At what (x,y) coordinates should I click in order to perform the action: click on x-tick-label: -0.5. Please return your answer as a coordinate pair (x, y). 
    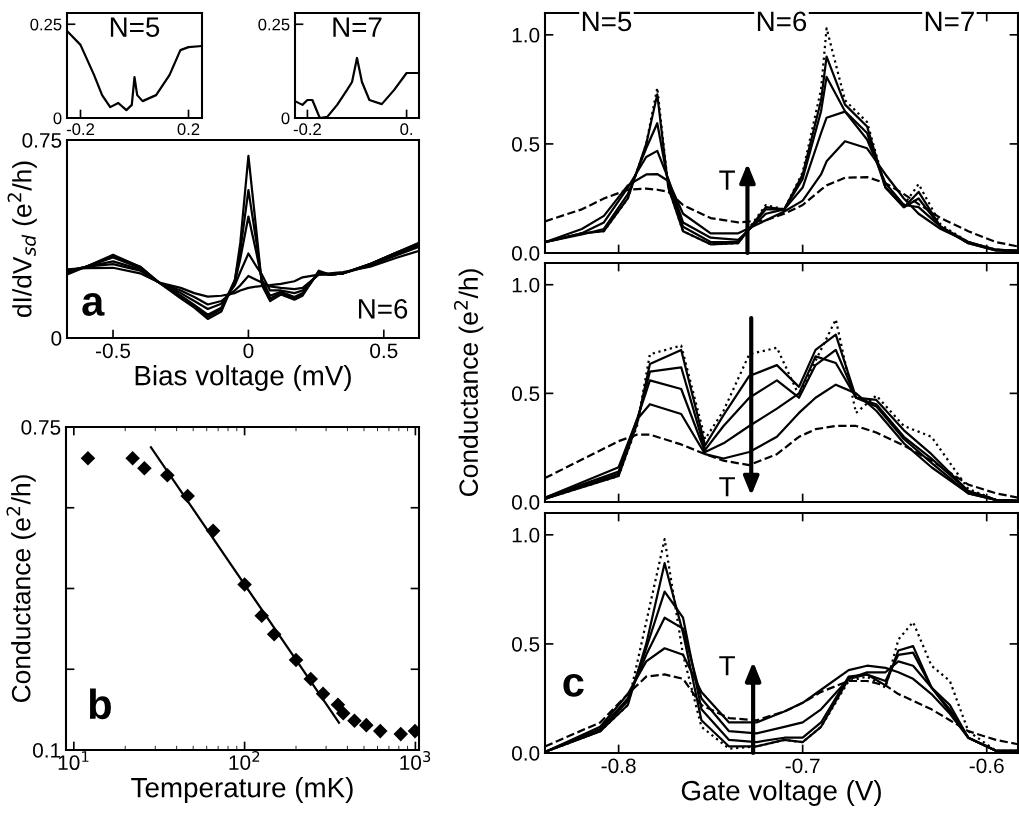
    Looking at the image, I should click on (113, 351).